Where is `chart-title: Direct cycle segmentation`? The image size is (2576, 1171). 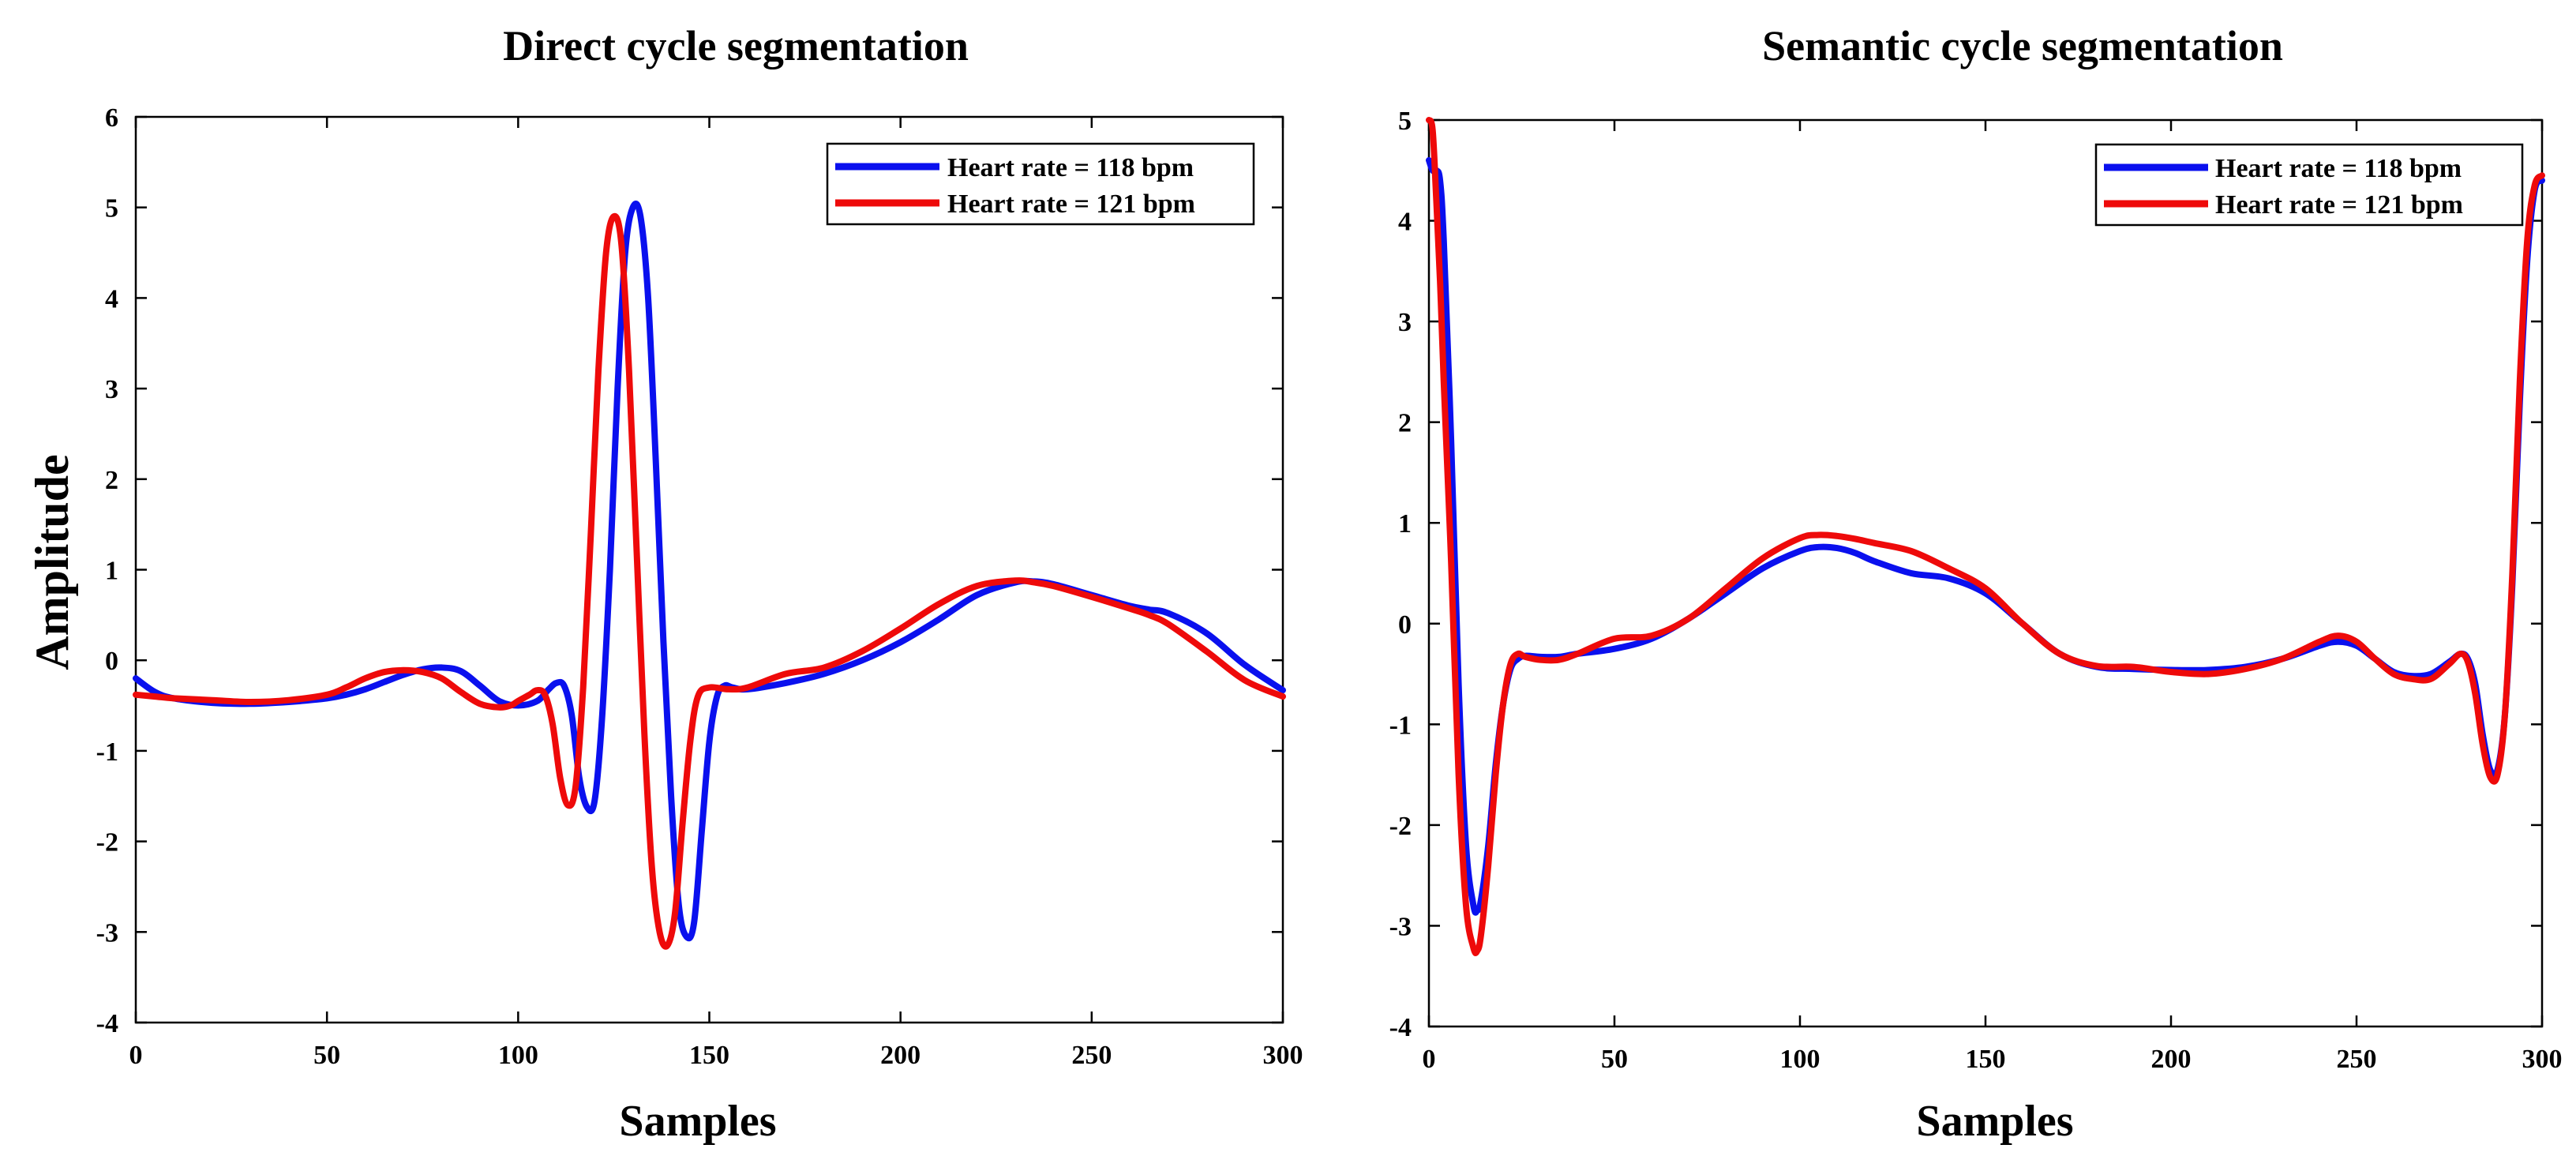
chart-title: Direct cycle segmentation is located at coordinates (736, 45).